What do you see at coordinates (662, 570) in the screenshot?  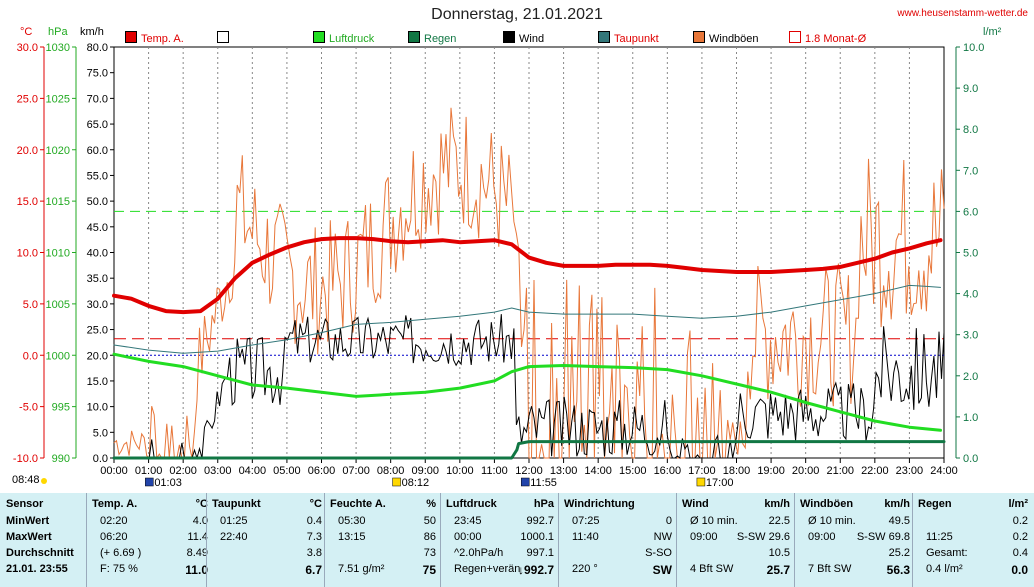 I see `cell-dir-value: SW` at bounding box center [662, 570].